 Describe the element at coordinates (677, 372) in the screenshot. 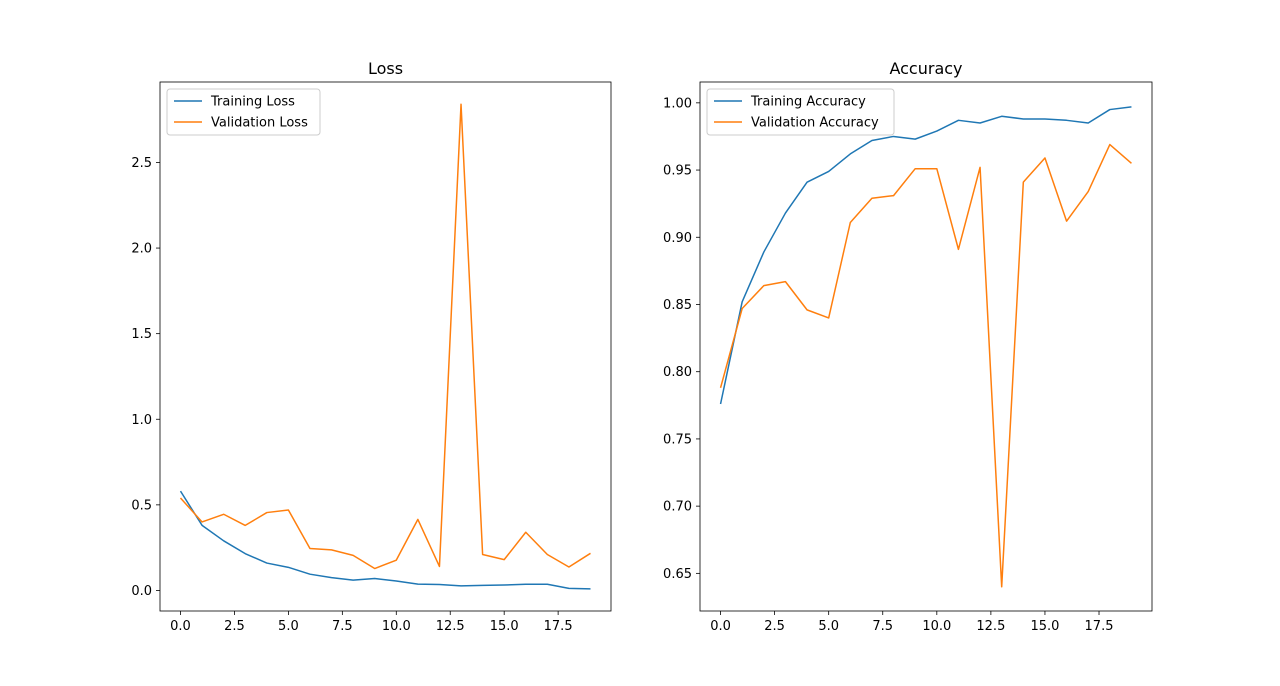

I see `y-tick-label: 0.80` at that location.